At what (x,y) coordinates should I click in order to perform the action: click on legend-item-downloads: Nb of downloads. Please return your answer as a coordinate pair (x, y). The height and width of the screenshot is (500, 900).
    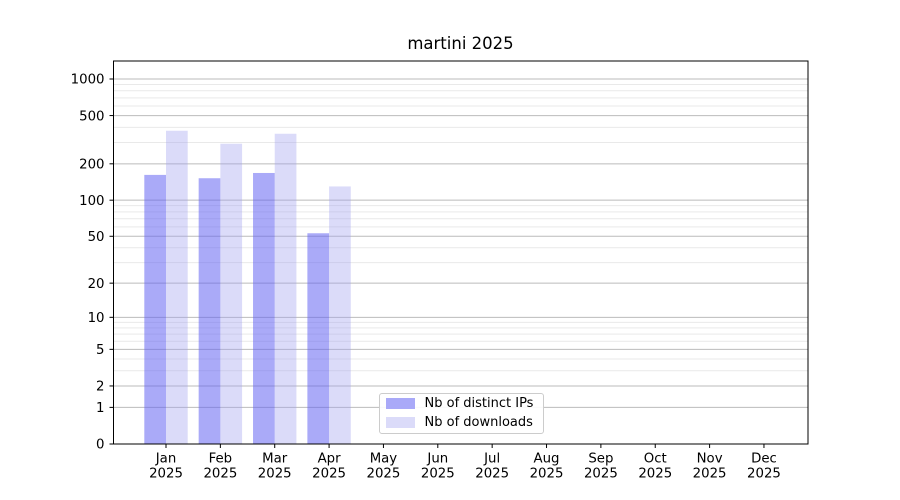
    Looking at the image, I should click on (464, 422).